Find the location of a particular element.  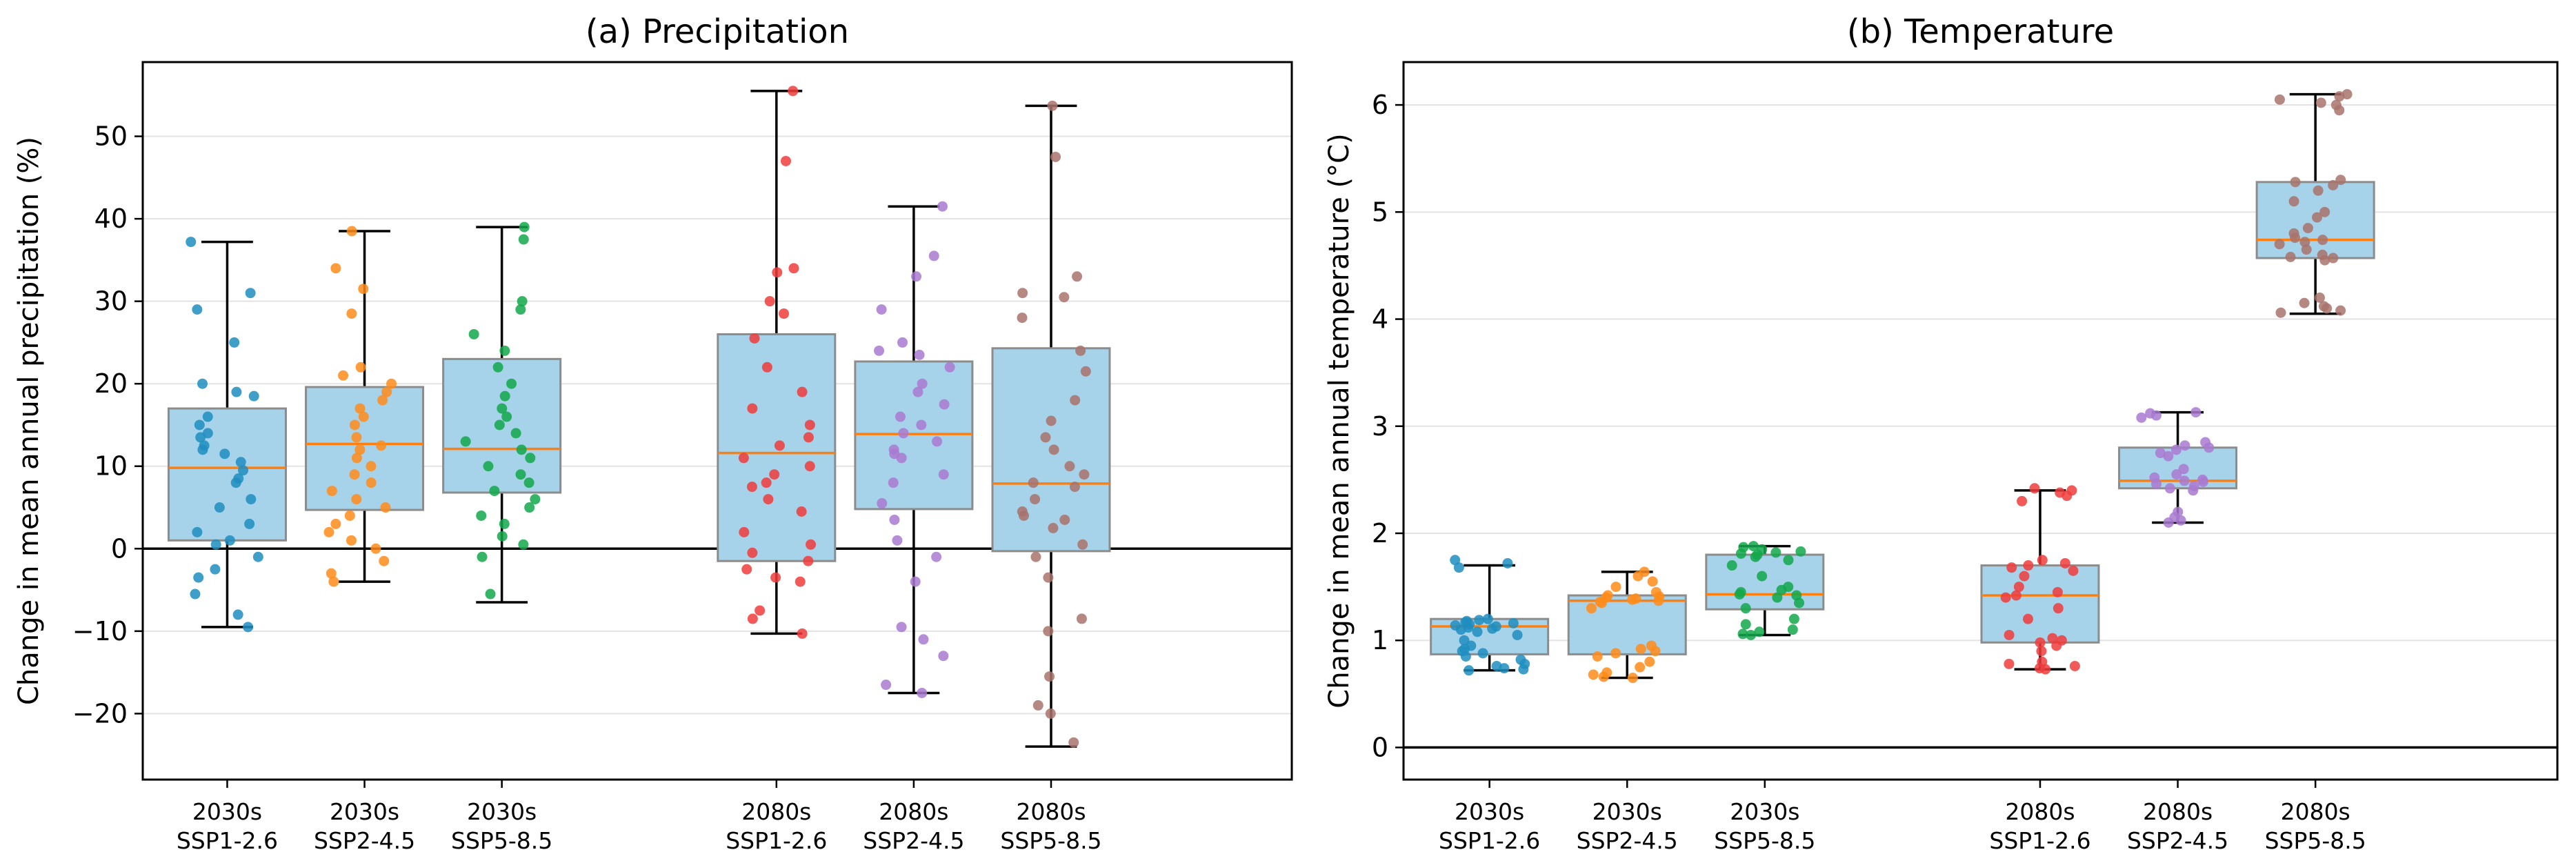

y-tick-label: 4 is located at coordinates (1380, 319).